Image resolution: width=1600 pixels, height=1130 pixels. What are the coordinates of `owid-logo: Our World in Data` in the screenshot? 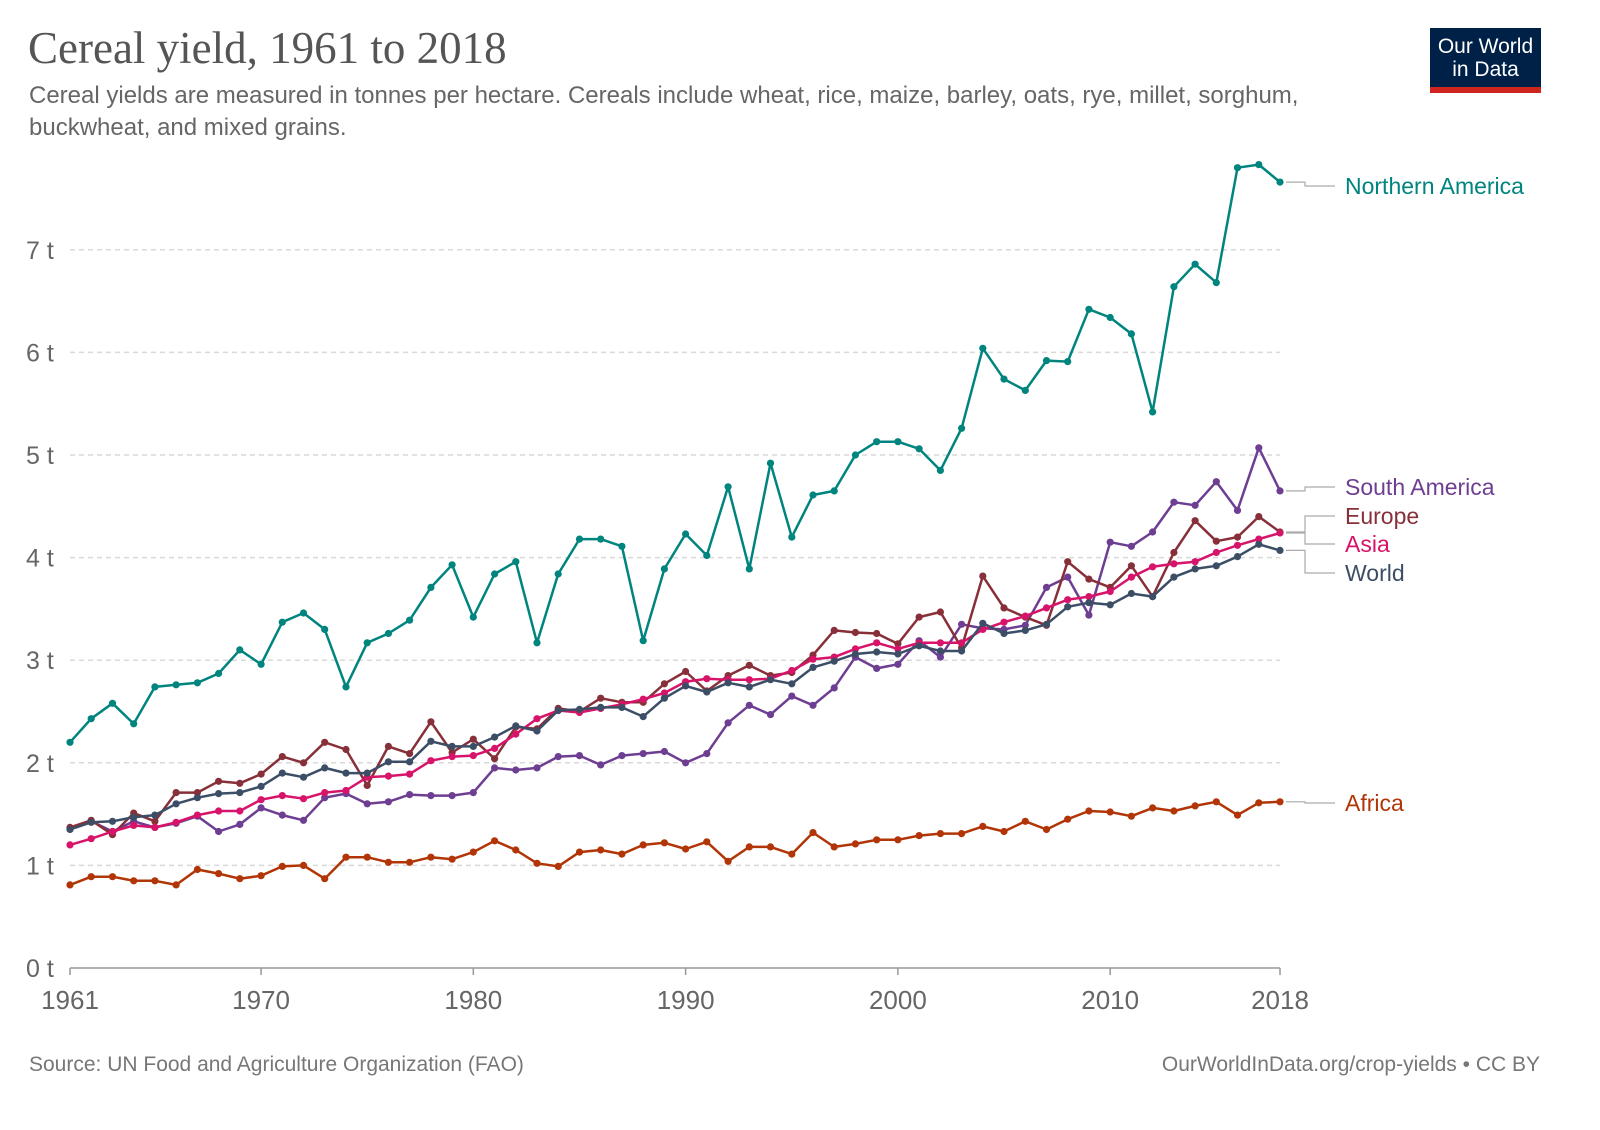 It's located at (1485, 60).